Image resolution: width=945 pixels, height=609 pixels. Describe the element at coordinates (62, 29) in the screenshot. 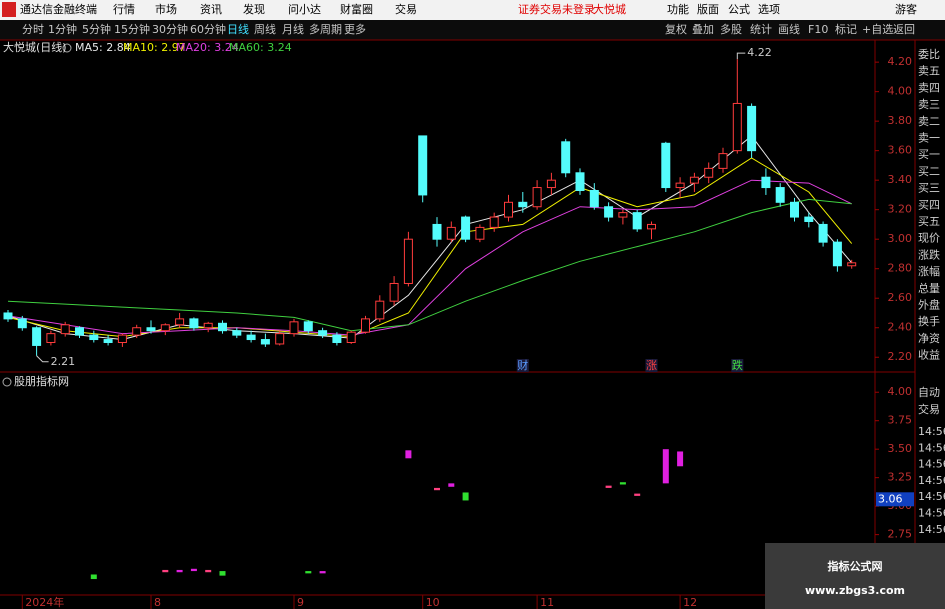

I see `period-button: 1分钟` at that location.